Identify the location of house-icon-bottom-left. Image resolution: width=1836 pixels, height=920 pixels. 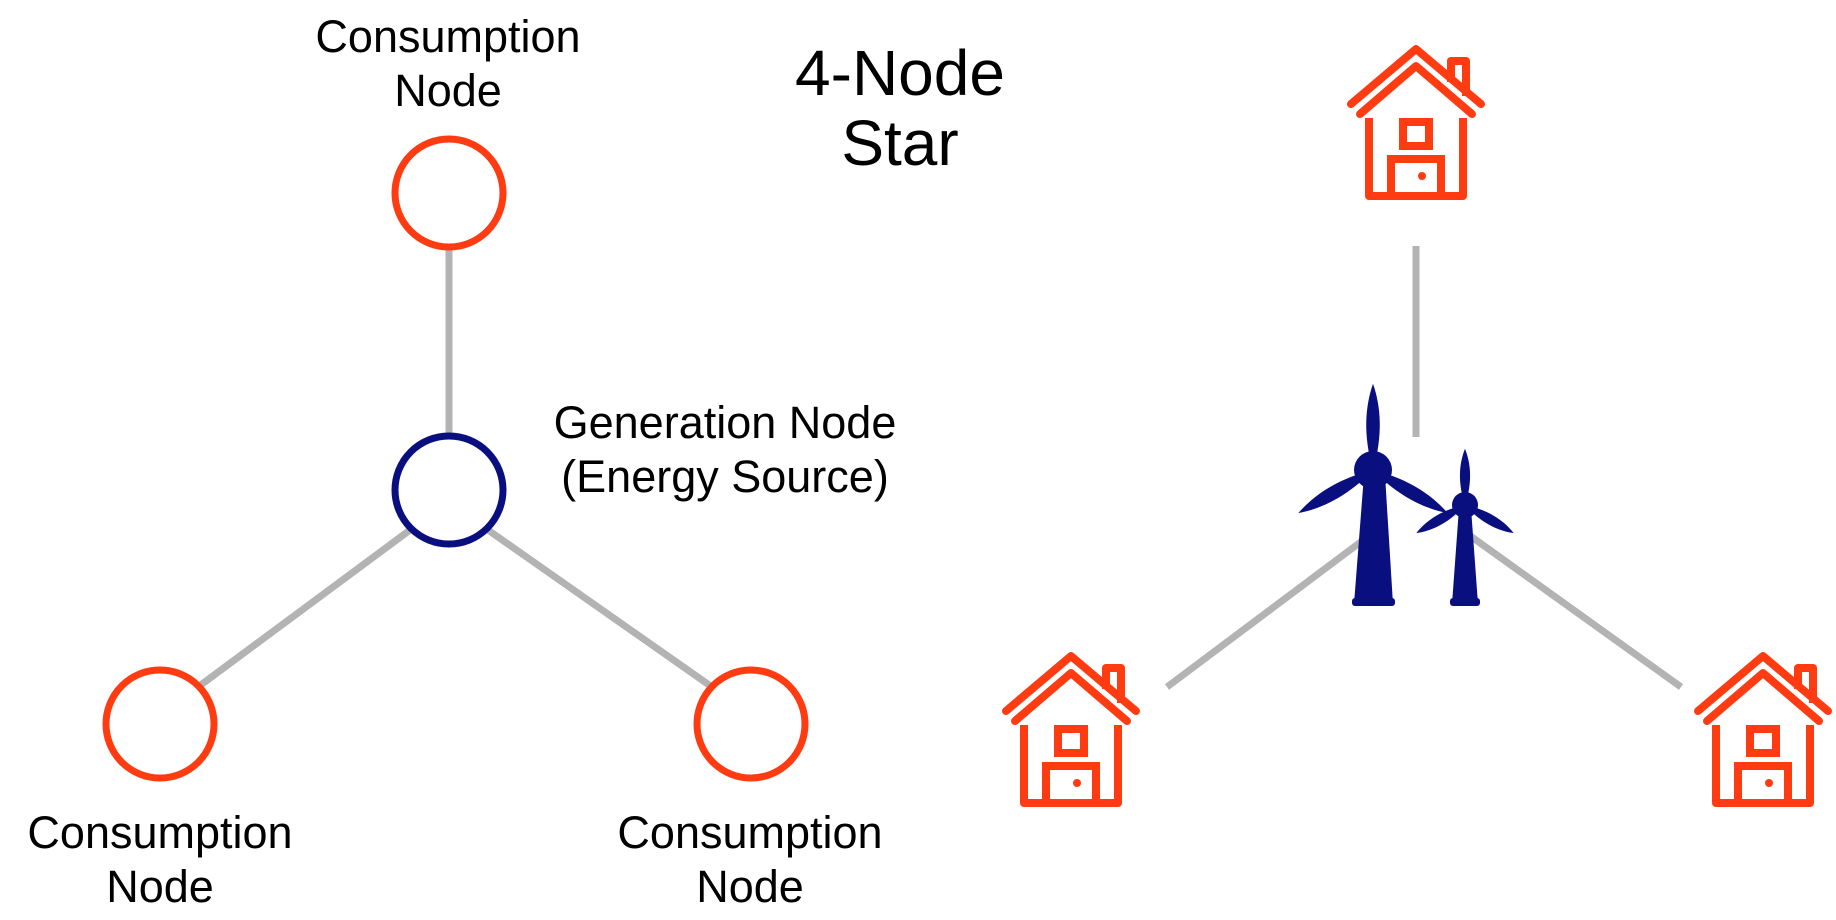
(1071, 729).